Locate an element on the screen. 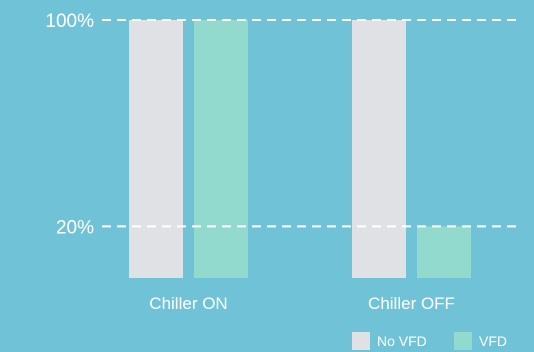  legend-swatch-vfd is located at coordinates (463, 341).